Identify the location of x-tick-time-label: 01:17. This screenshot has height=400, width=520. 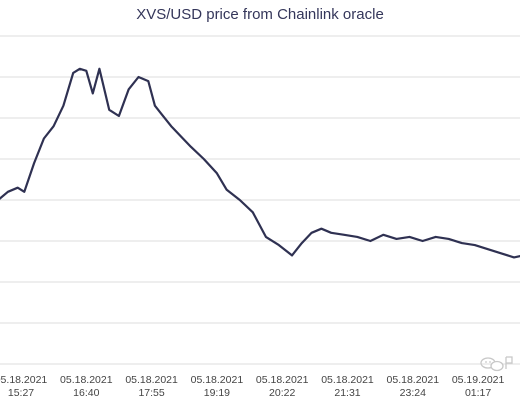
(478, 393).